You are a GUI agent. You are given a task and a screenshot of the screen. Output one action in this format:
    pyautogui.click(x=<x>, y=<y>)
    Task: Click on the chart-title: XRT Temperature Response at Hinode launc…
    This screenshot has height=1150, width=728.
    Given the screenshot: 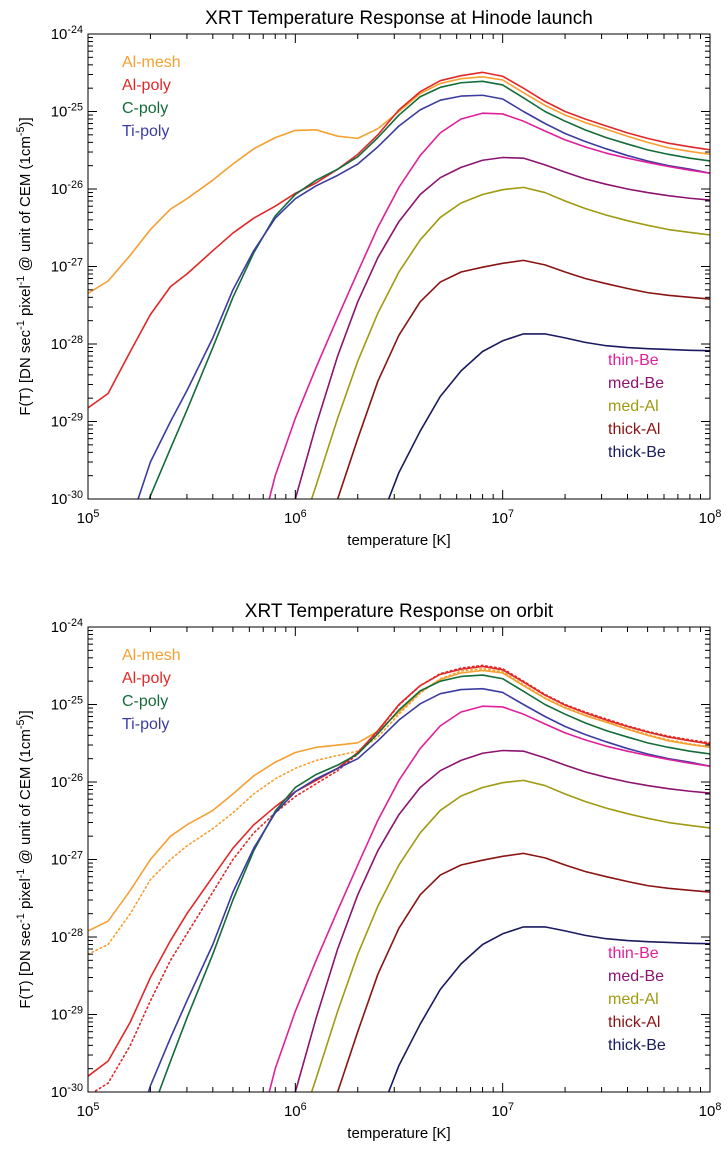 What is the action you would take?
    pyautogui.click(x=399, y=18)
    